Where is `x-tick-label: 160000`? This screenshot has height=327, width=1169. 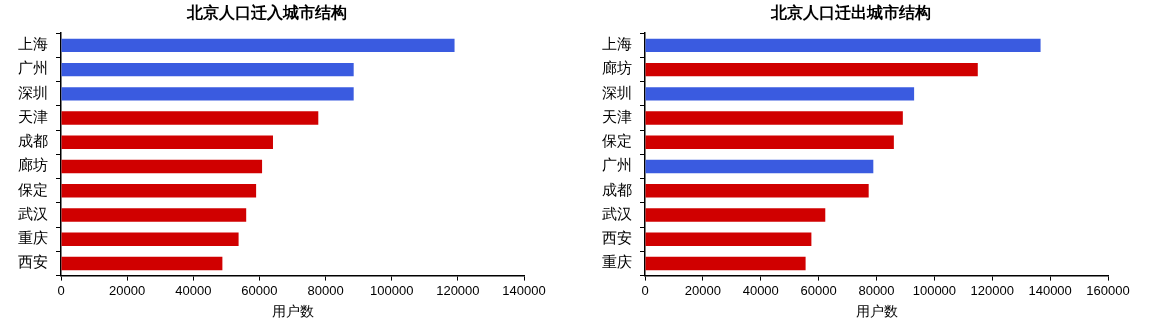 x-tick-label: 160000 is located at coordinates (1108, 290).